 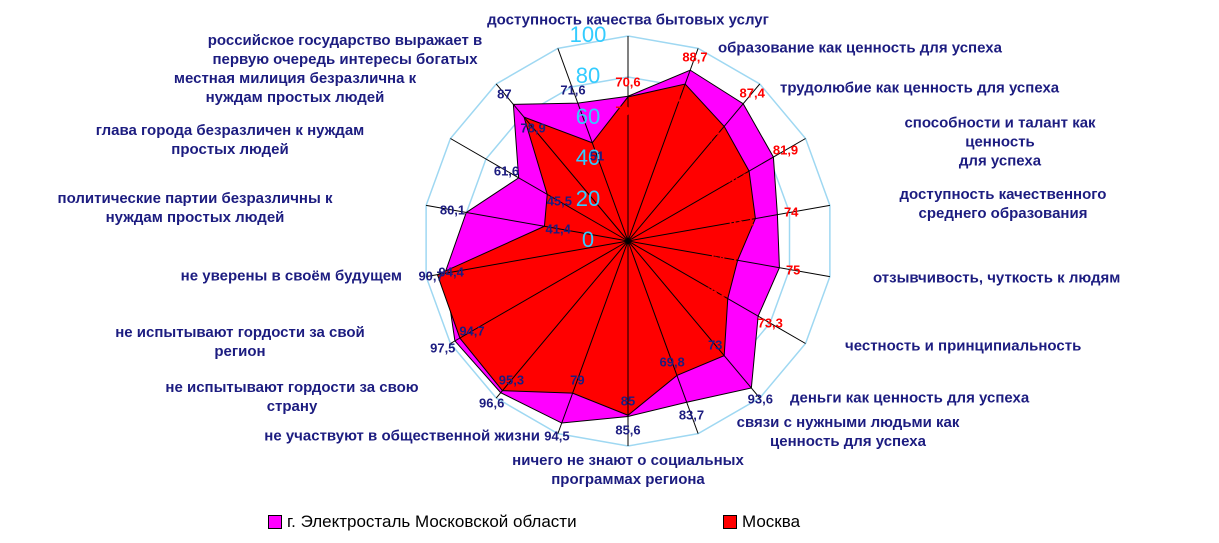 What do you see at coordinates (752, 93) in the screenshot?
I see `data-label: 87,4` at bounding box center [752, 93].